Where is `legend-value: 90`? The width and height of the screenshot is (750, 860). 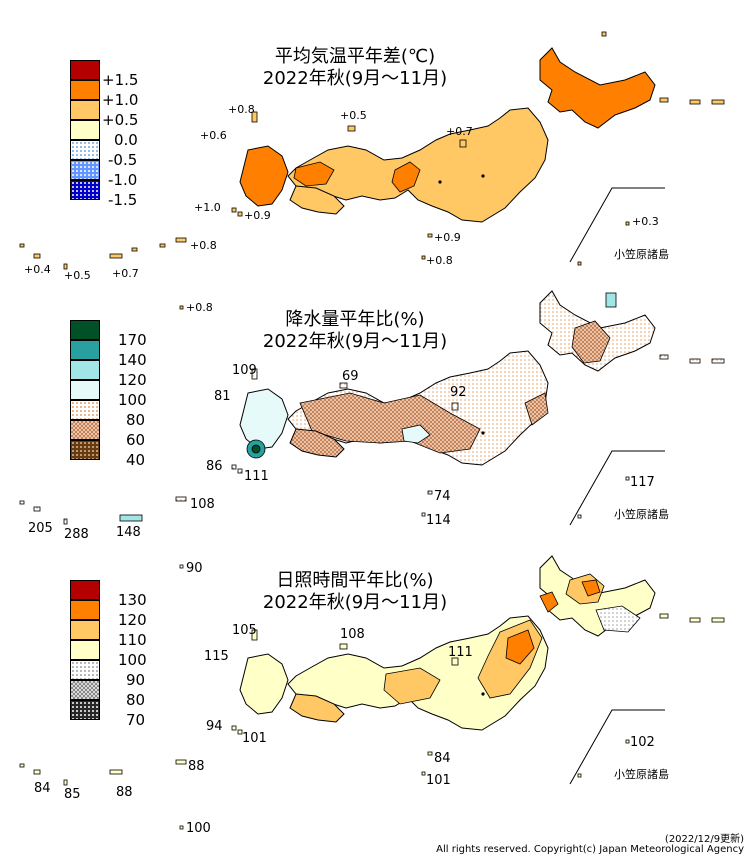 legend-value: 90 is located at coordinates (136, 680).